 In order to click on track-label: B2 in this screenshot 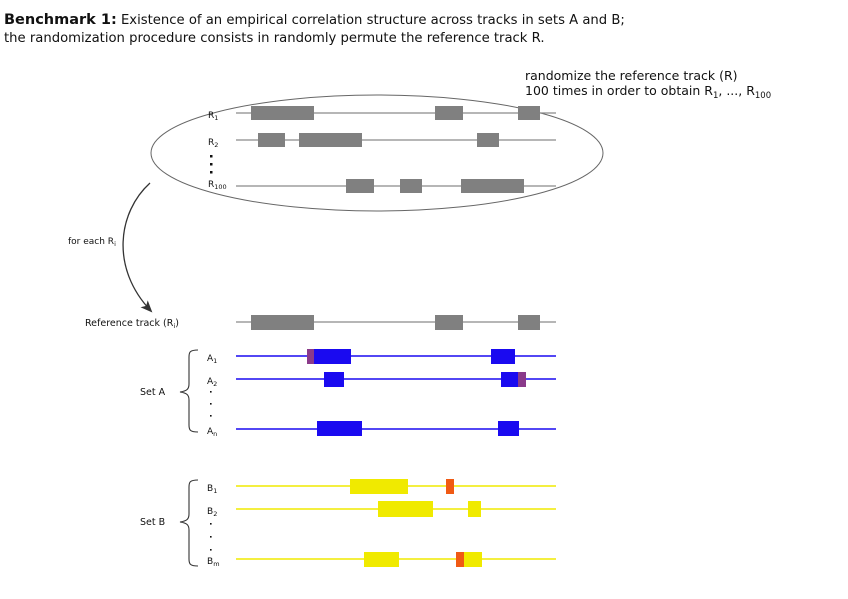, I will do `click(212, 512)`.